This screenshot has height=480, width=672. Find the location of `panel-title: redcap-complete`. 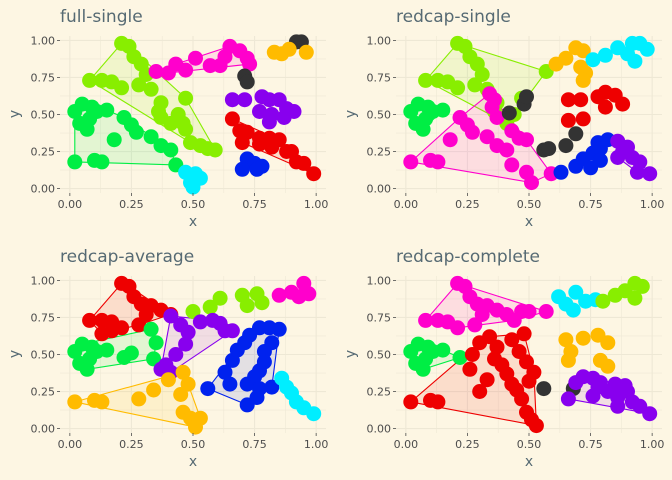

panel-title: redcap-complete is located at coordinates (468, 257).